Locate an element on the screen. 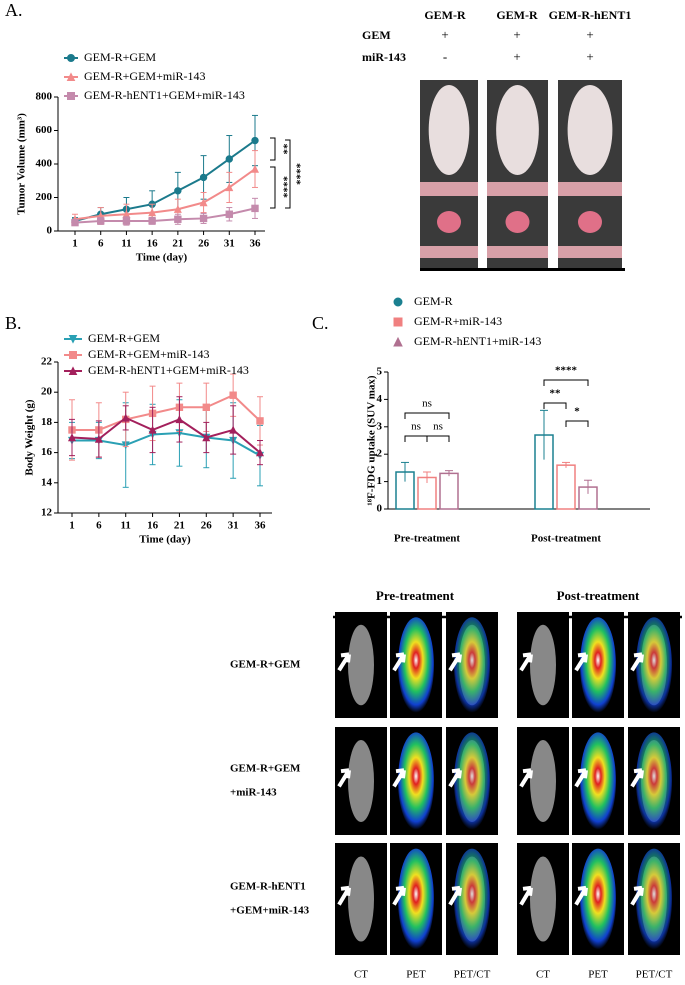  scale-bar is located at coordinates (522, 269).